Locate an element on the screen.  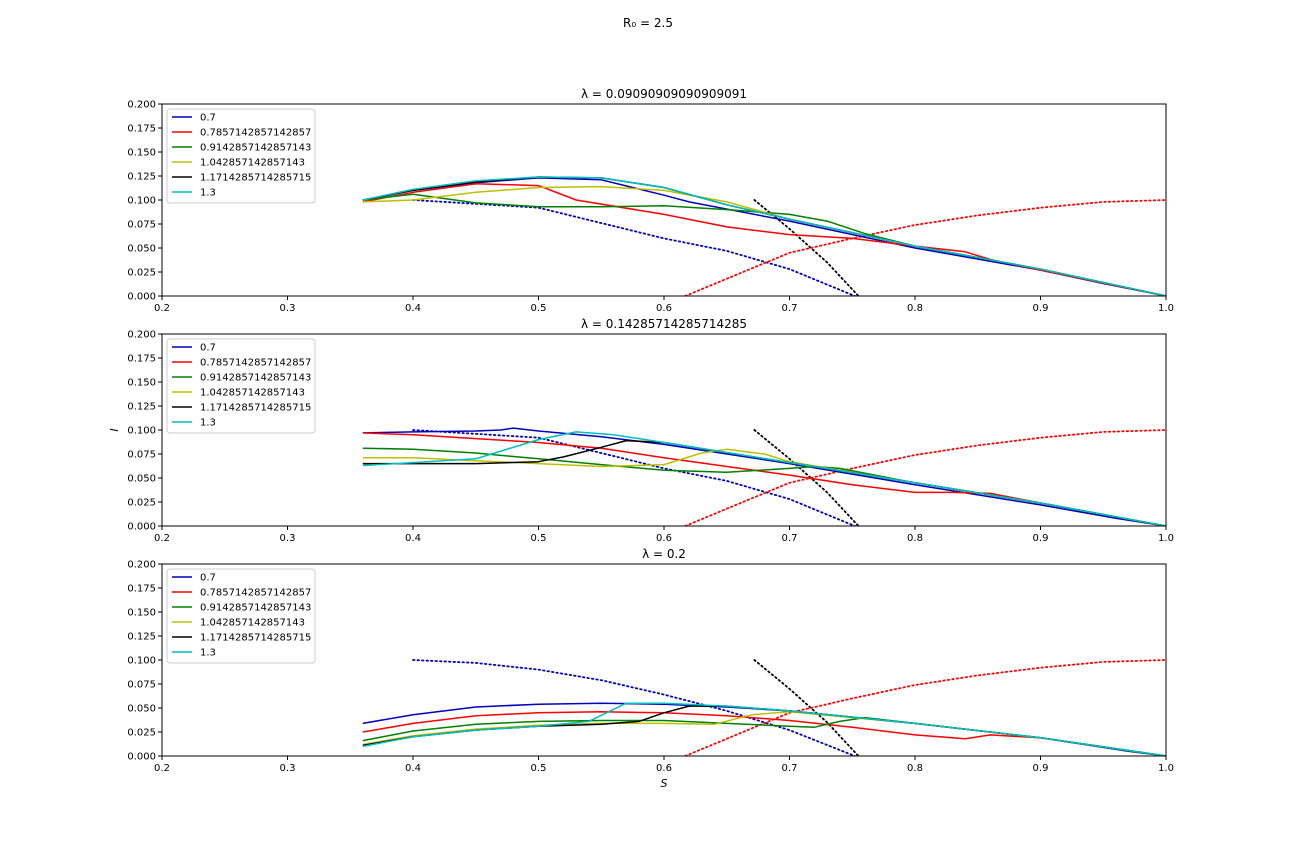
y-axis-label: I is located at coordinates (114, 429).